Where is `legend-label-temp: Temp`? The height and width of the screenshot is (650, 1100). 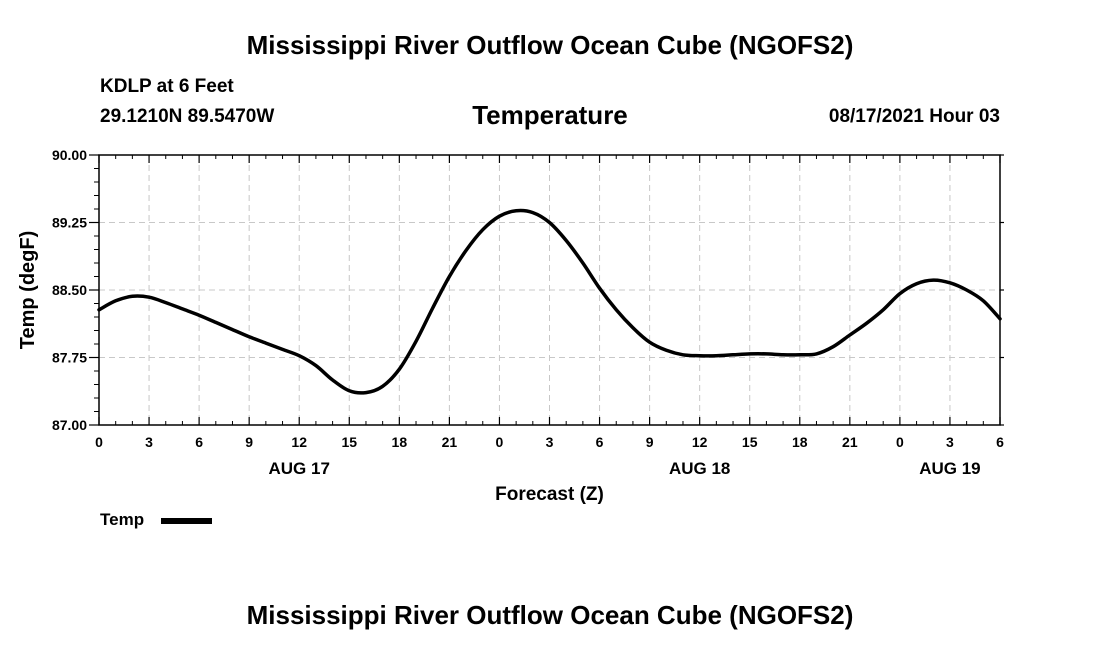 legend-label-temp: Temp is located at coordinates (122, 519).